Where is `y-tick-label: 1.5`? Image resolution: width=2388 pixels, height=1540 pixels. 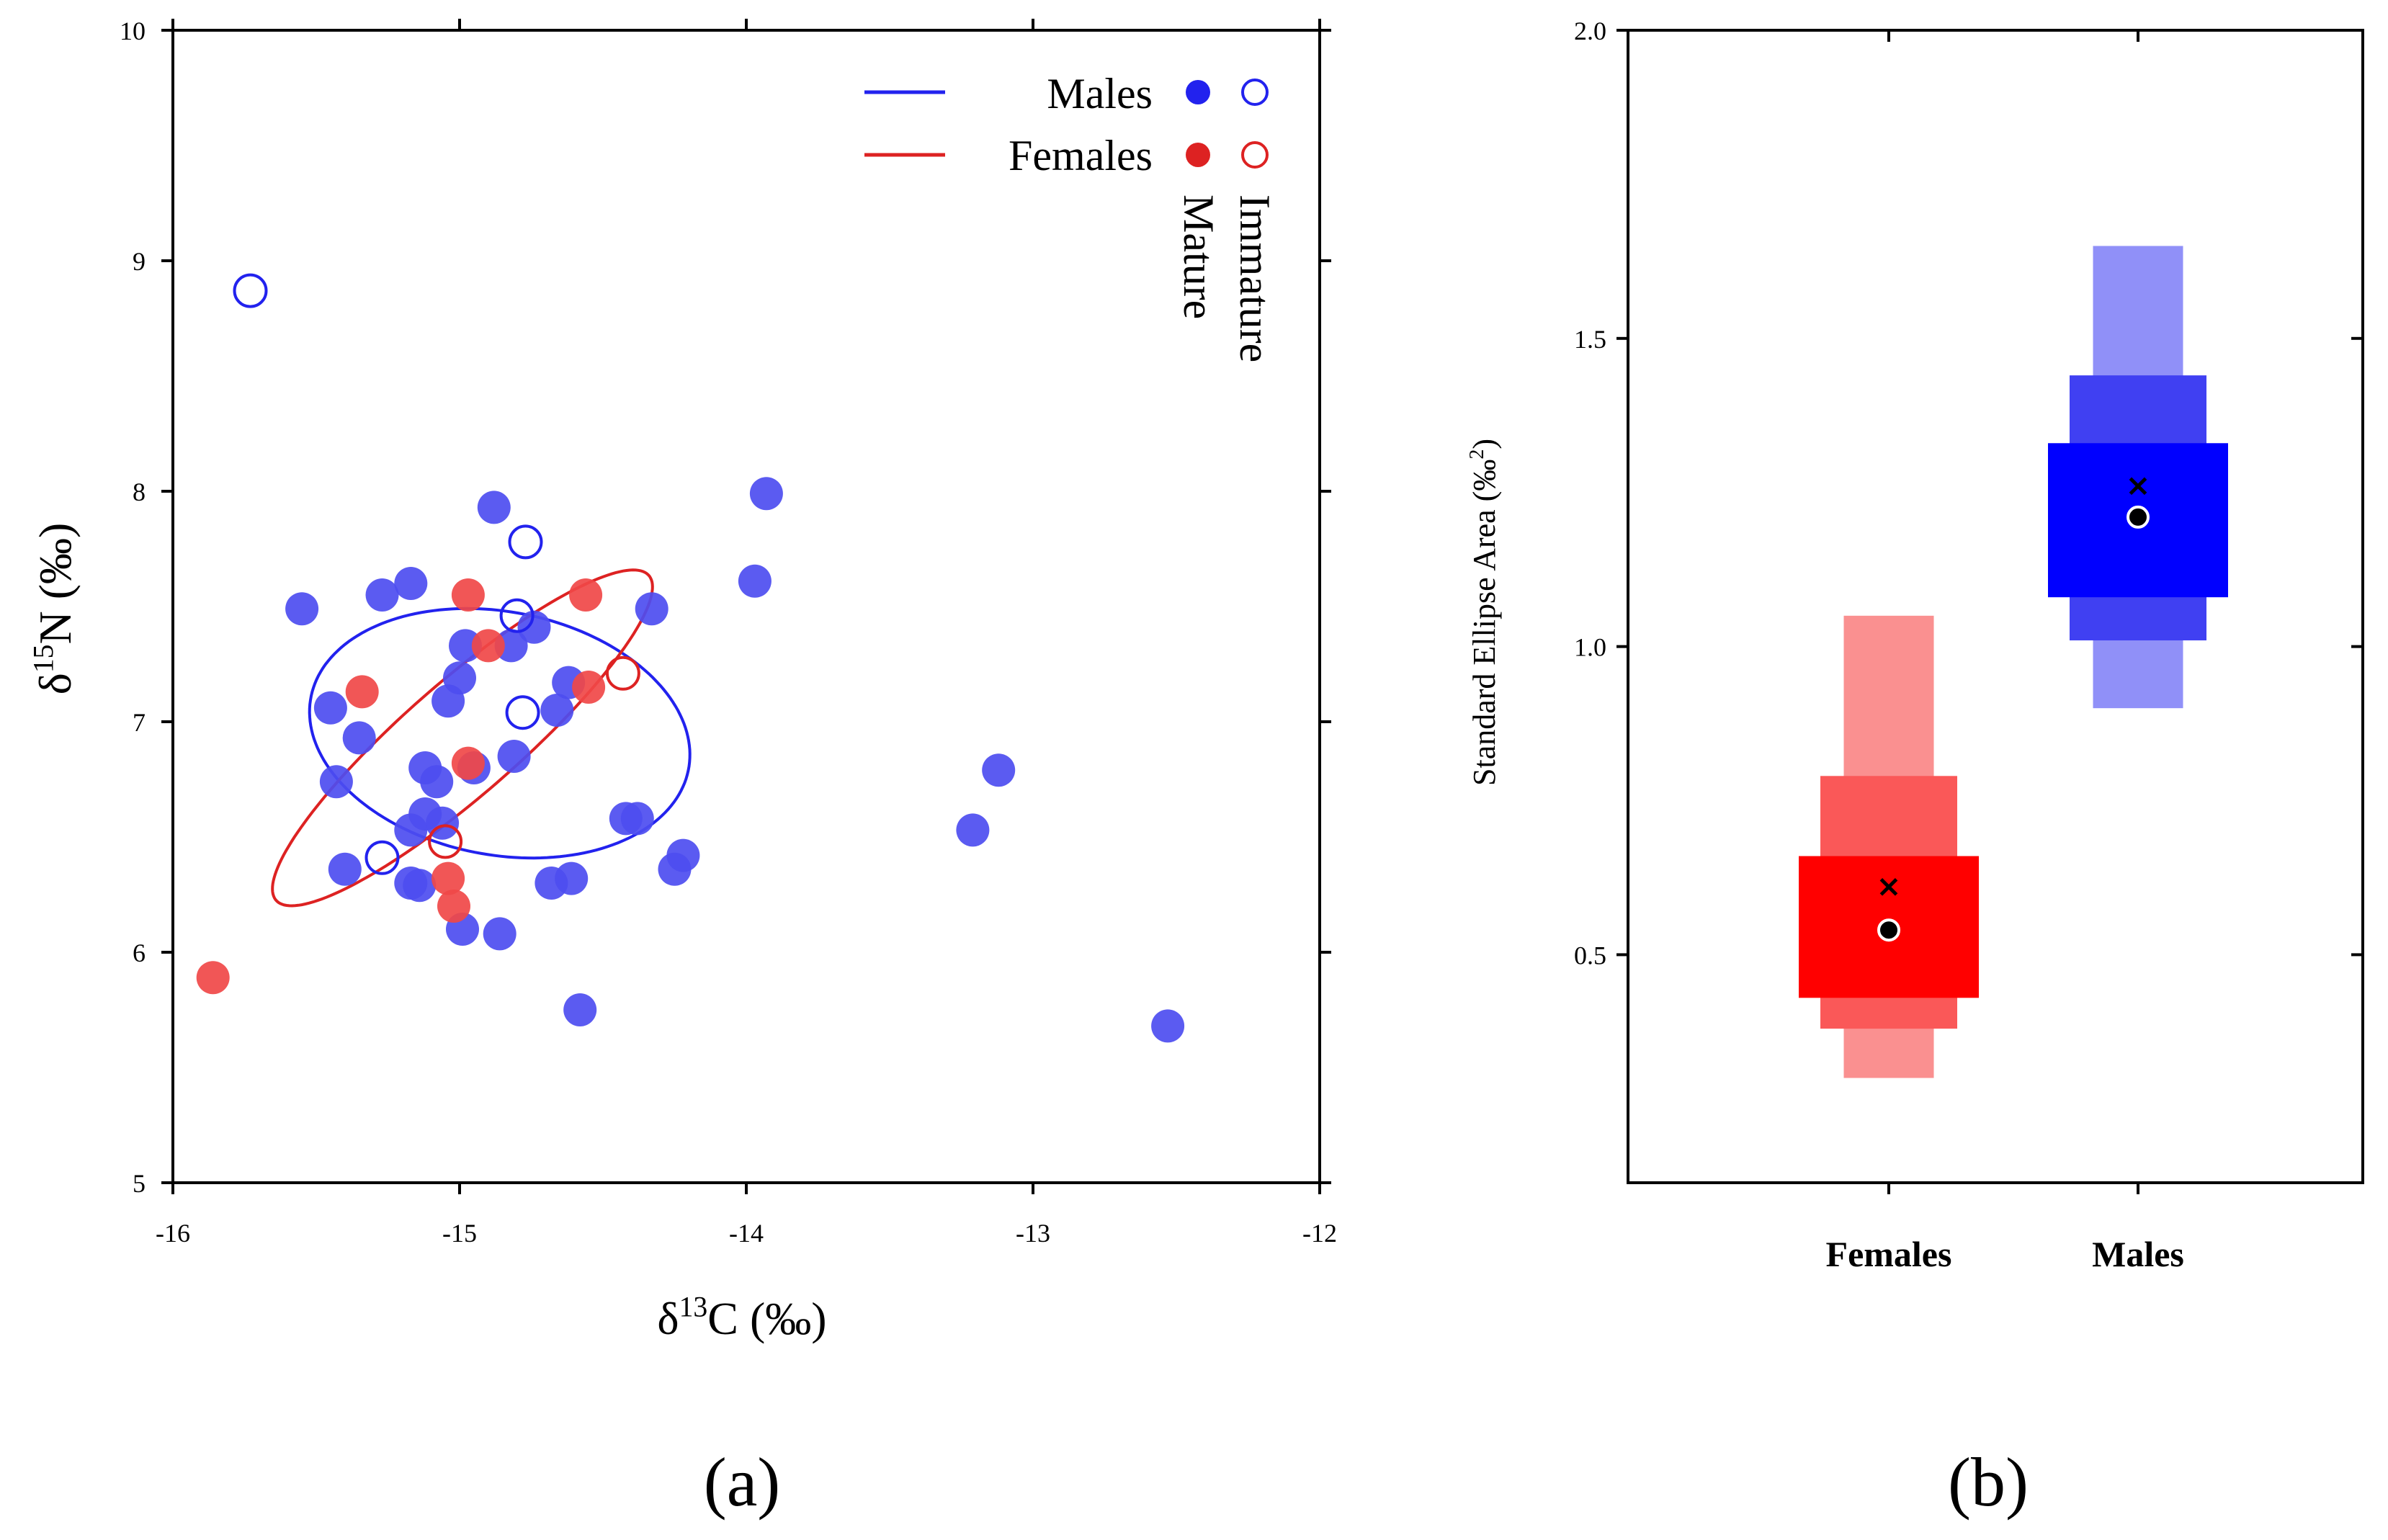 y-tick-label: 1.5 is located at coordinates (1590, 339).